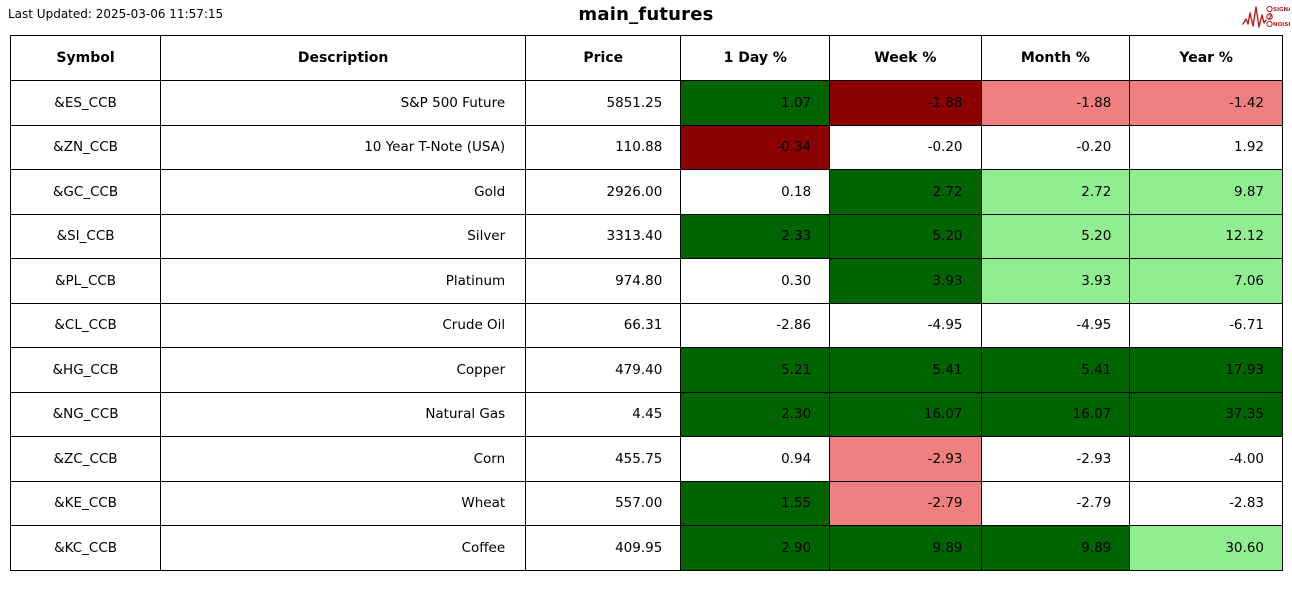 The height and width of the screenshot is (604, 1292). What do you see at coordinates (1055, 503) in the screenshot?
I see `pct-cell-month: -2.79` at bounding box center [1055, 503].